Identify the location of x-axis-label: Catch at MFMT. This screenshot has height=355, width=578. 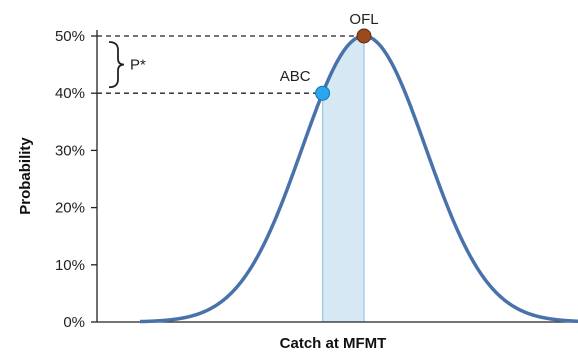
(333, 343).